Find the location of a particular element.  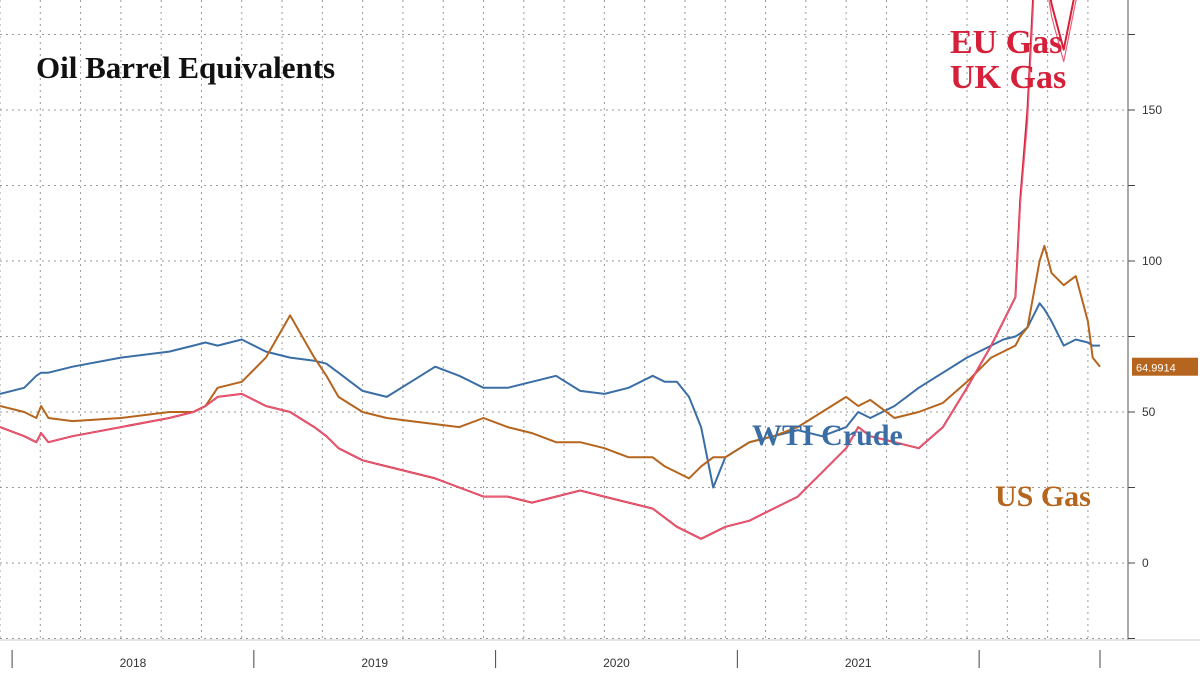

y-tick-label: 50 is located at coordinates (1149, 412).